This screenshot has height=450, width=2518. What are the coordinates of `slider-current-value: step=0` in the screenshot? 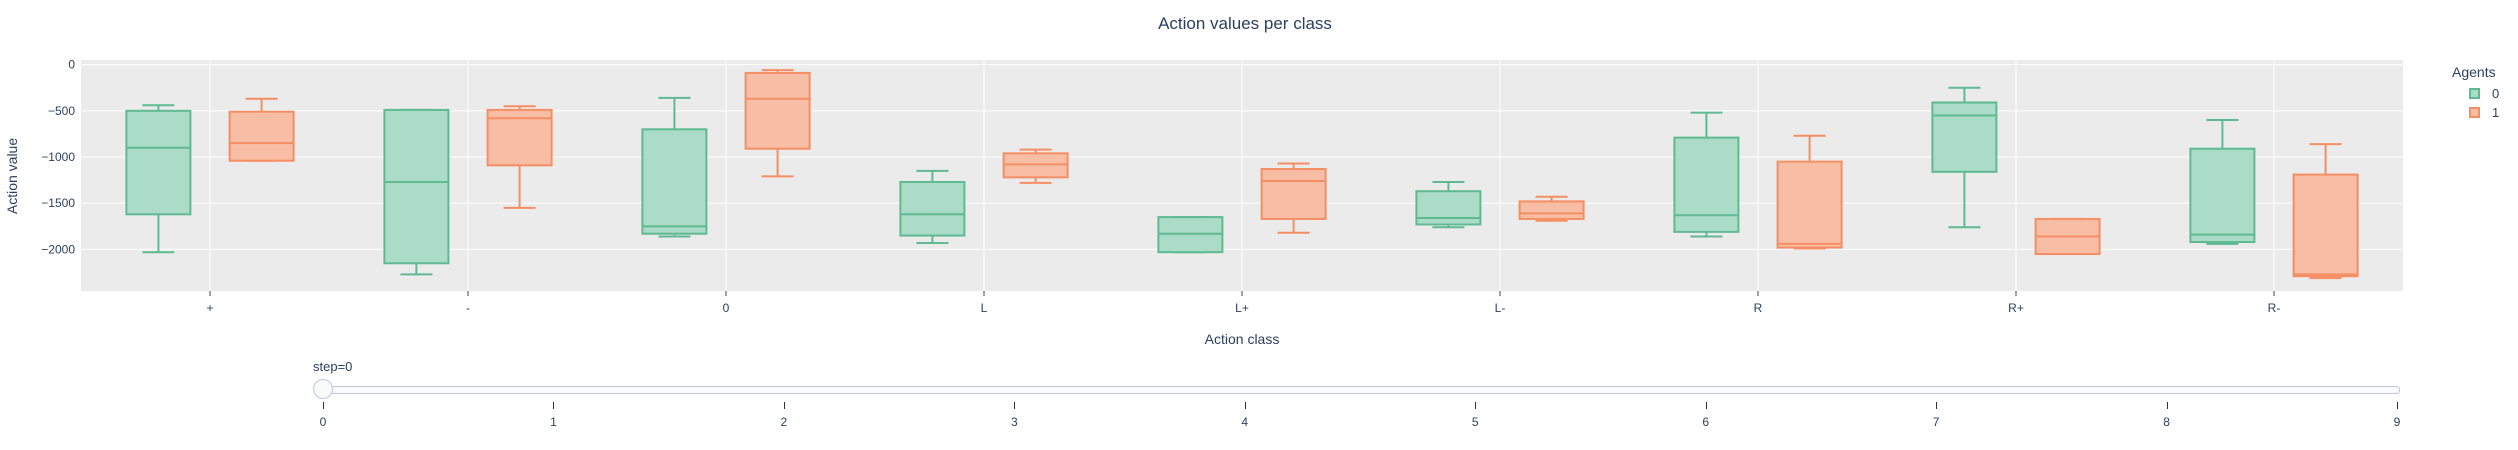 It's located at (333, 366).